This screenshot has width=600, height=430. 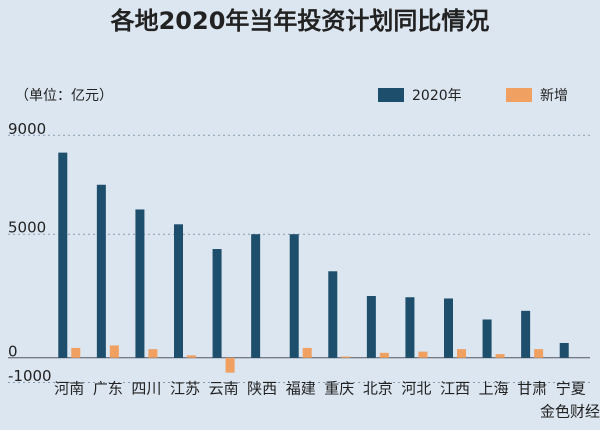 What do you see at coordinates (455, 389) in the screenshot?
I see `x-tick-label: 江西` at bounding box center [455, 389].